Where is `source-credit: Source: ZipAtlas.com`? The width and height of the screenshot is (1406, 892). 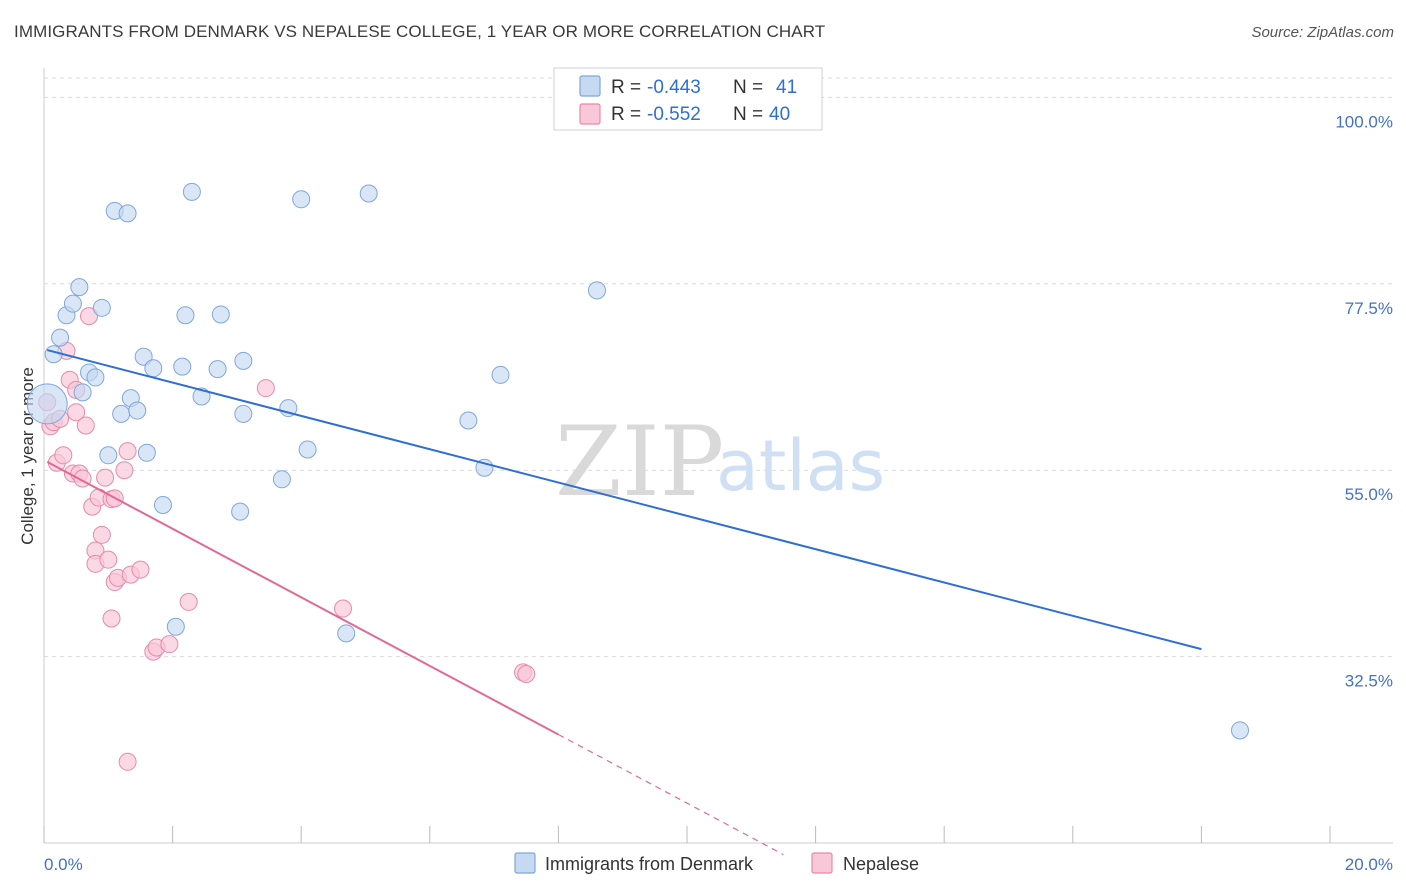 source-credit: Source: ZipAtlas.com is located at coordinates (1322, 32).